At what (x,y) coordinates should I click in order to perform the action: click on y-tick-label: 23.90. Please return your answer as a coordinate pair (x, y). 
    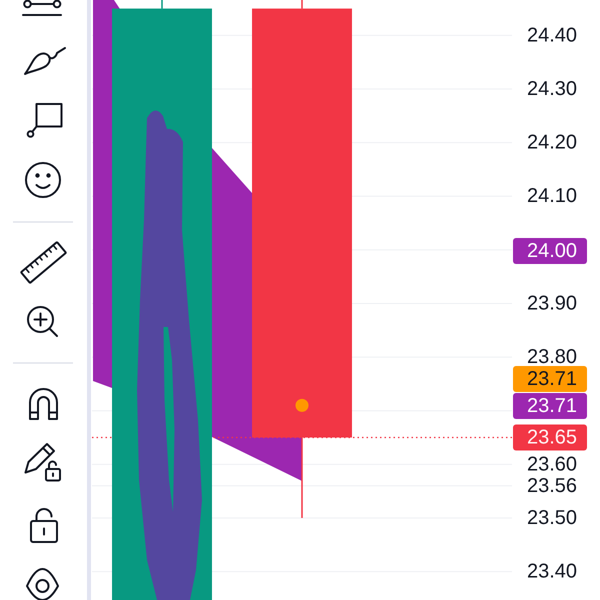
    Looking at the image, I should click on (552, 303).